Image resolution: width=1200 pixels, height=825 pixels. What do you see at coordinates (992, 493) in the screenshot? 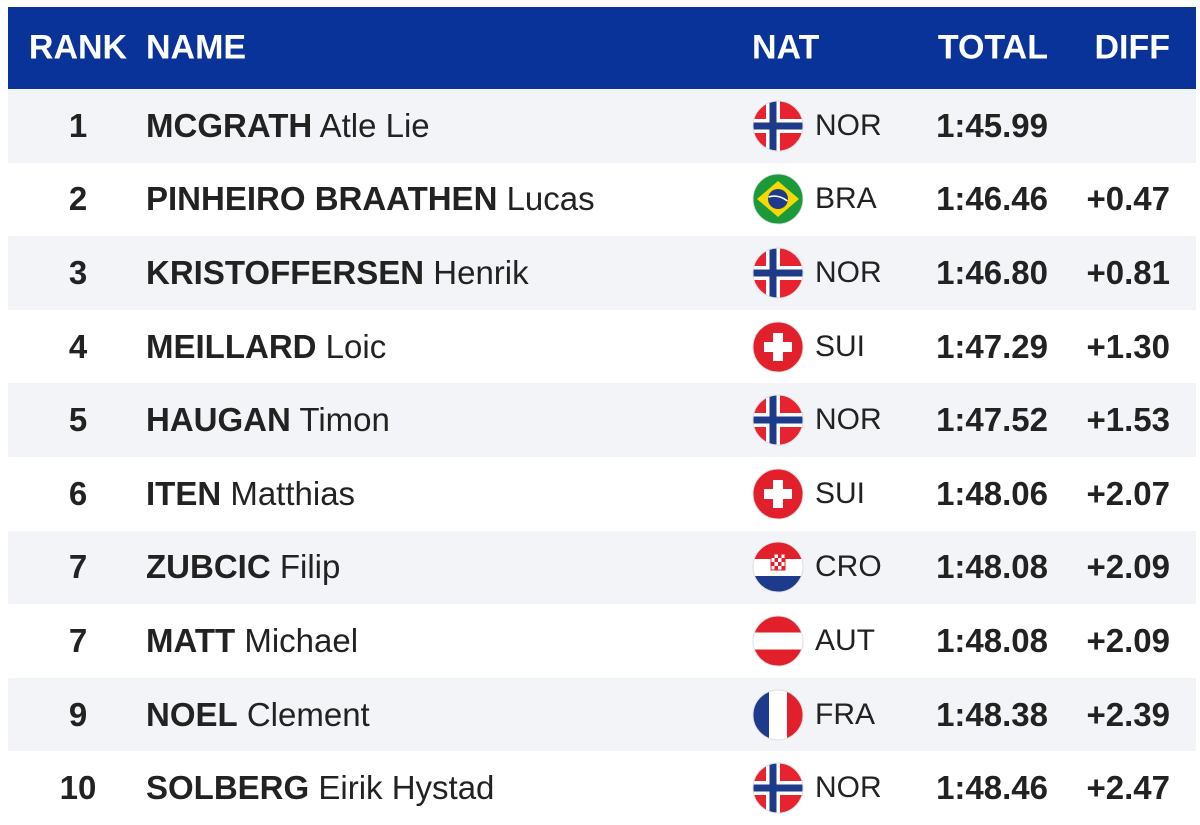
I see `total-time: 1:48.06` at bounding box center [992, 493].